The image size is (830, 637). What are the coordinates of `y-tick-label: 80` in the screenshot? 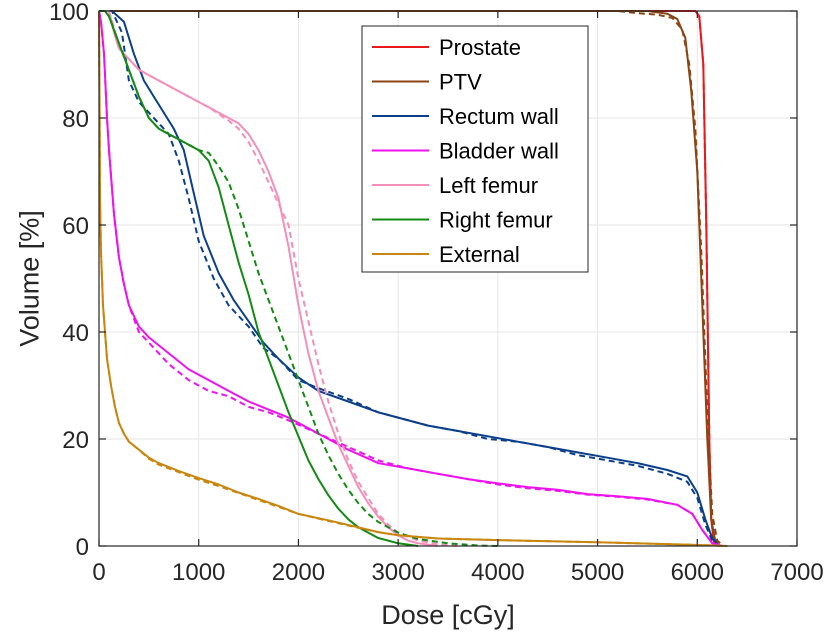 It's located at (75, 119).